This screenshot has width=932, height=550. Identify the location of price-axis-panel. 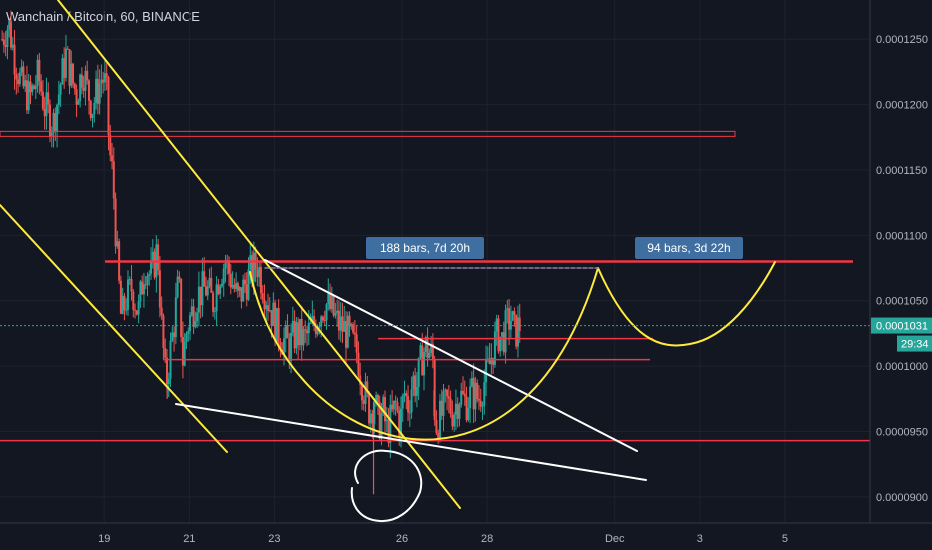
(901, 261).